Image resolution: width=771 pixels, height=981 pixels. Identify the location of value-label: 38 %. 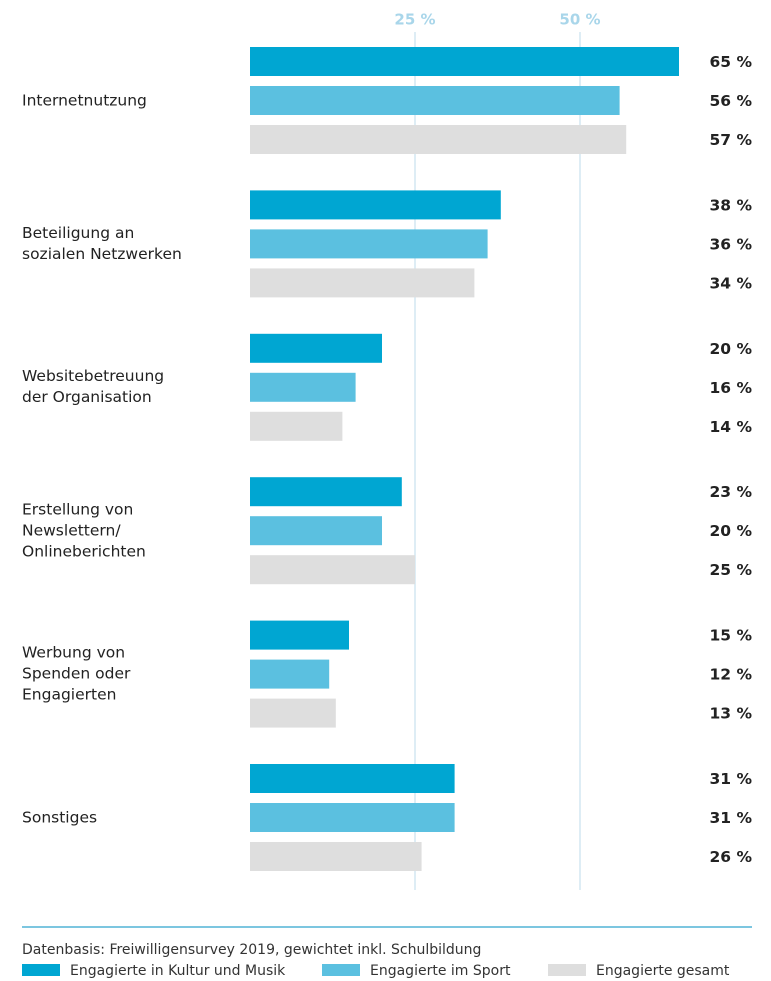
(731, 205).